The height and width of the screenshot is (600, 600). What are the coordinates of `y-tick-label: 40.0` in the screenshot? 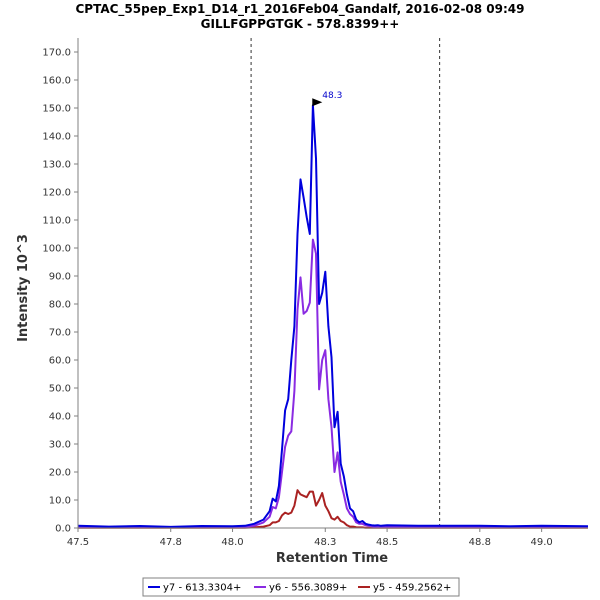 It's located at (60, 417).